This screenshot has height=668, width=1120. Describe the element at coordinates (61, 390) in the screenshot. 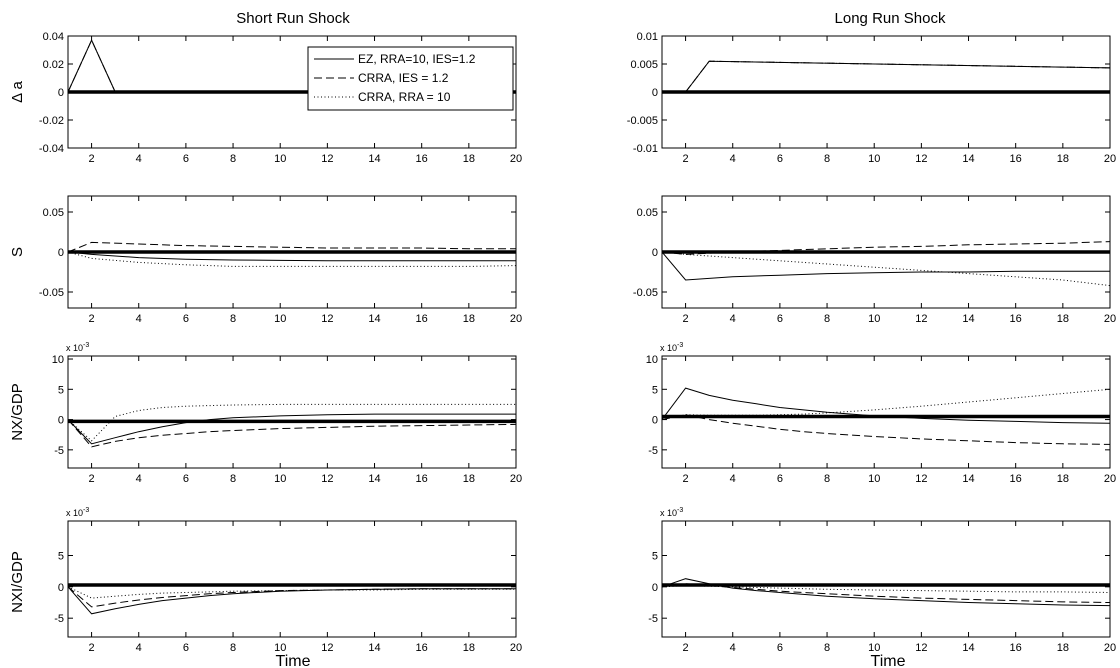

I see `y-tick-label: 5` at that location.